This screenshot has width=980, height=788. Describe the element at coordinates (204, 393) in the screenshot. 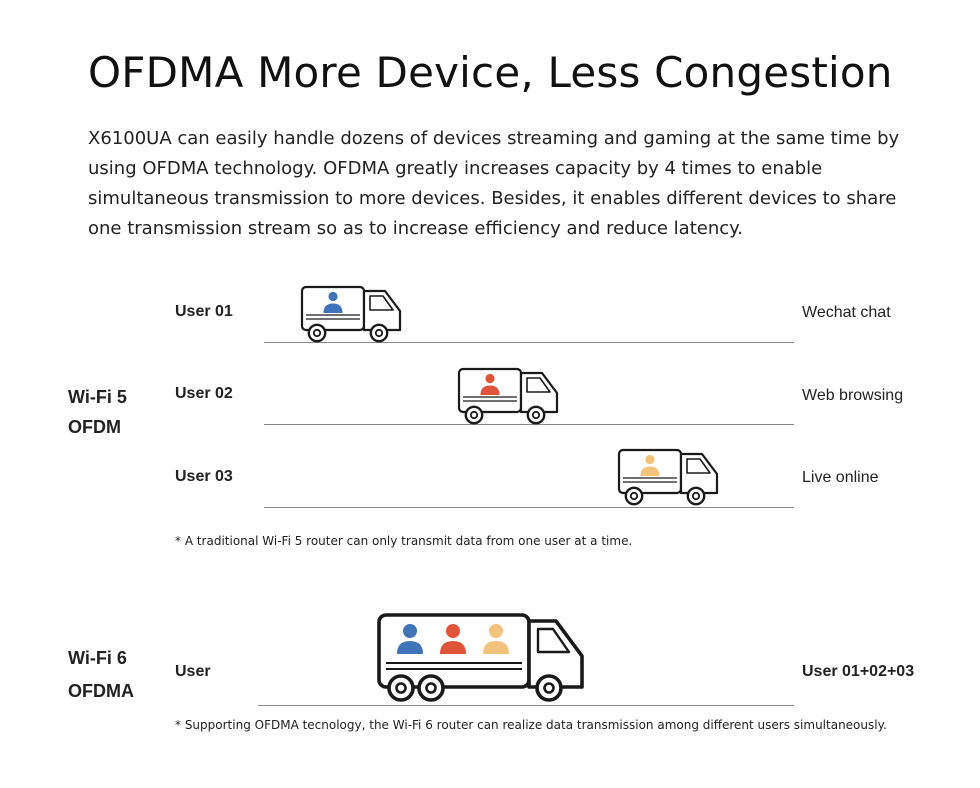

I see `user-02-label: User 02` at that location.